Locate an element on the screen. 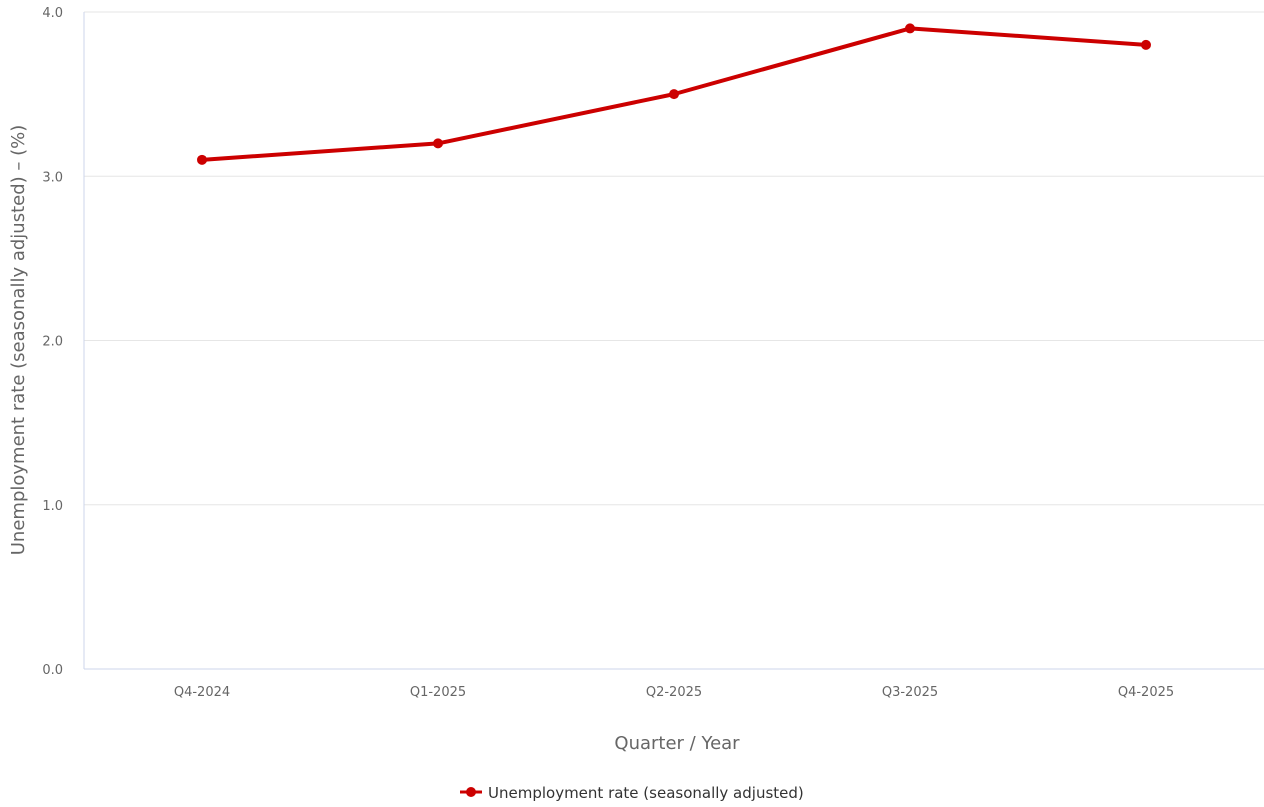 This screenshot has height=807, width=1264. x-tick-label: Q4-2025 is located at coordinates (1146, 692).